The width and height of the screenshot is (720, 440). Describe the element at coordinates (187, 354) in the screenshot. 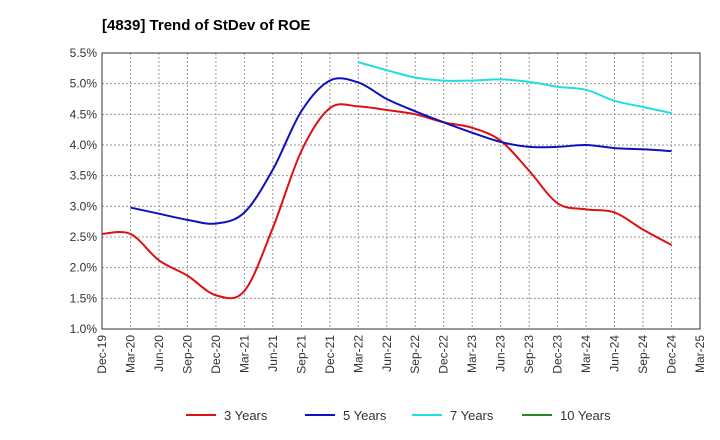

I see `x-tick-label: Sep-20` at that location.